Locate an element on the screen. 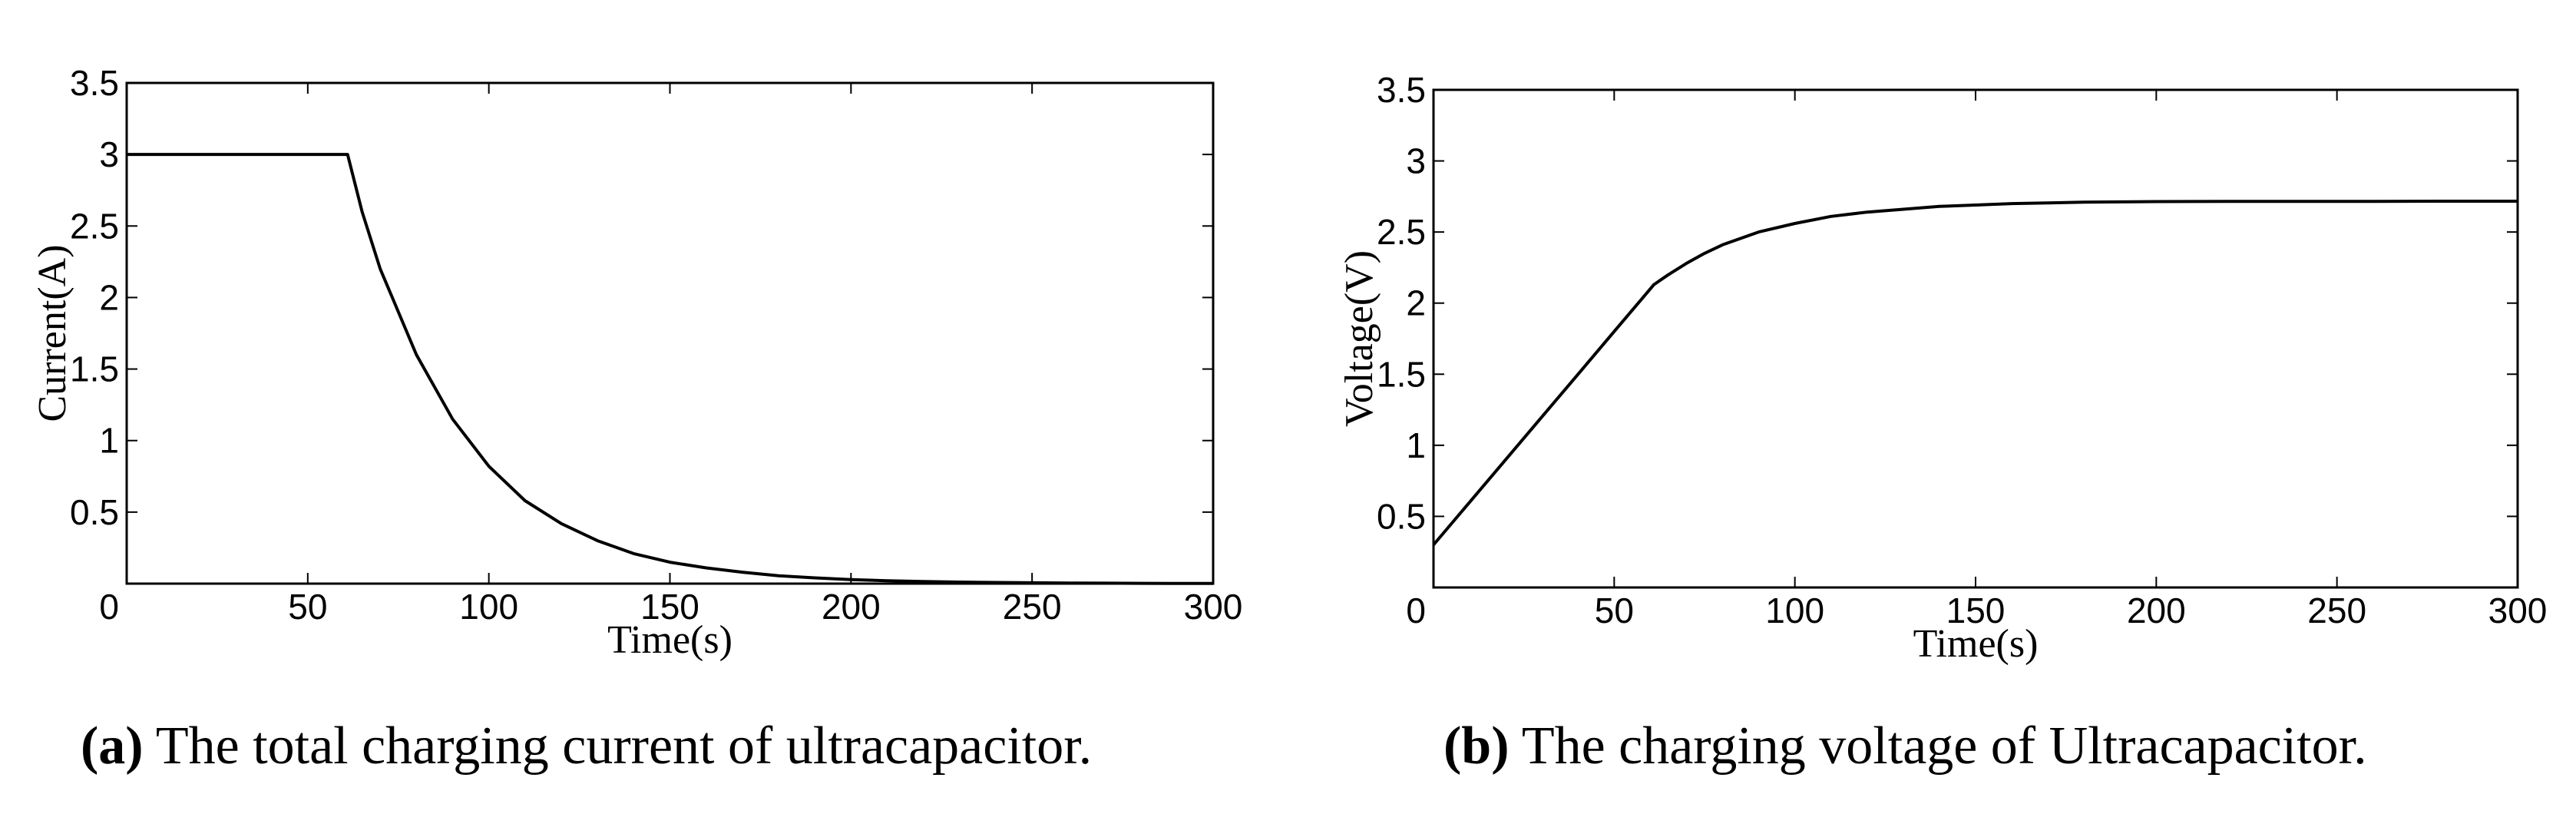 The image size is (2576, 814). y-axis-label: Current(A) is located at coordinates (52, 333).